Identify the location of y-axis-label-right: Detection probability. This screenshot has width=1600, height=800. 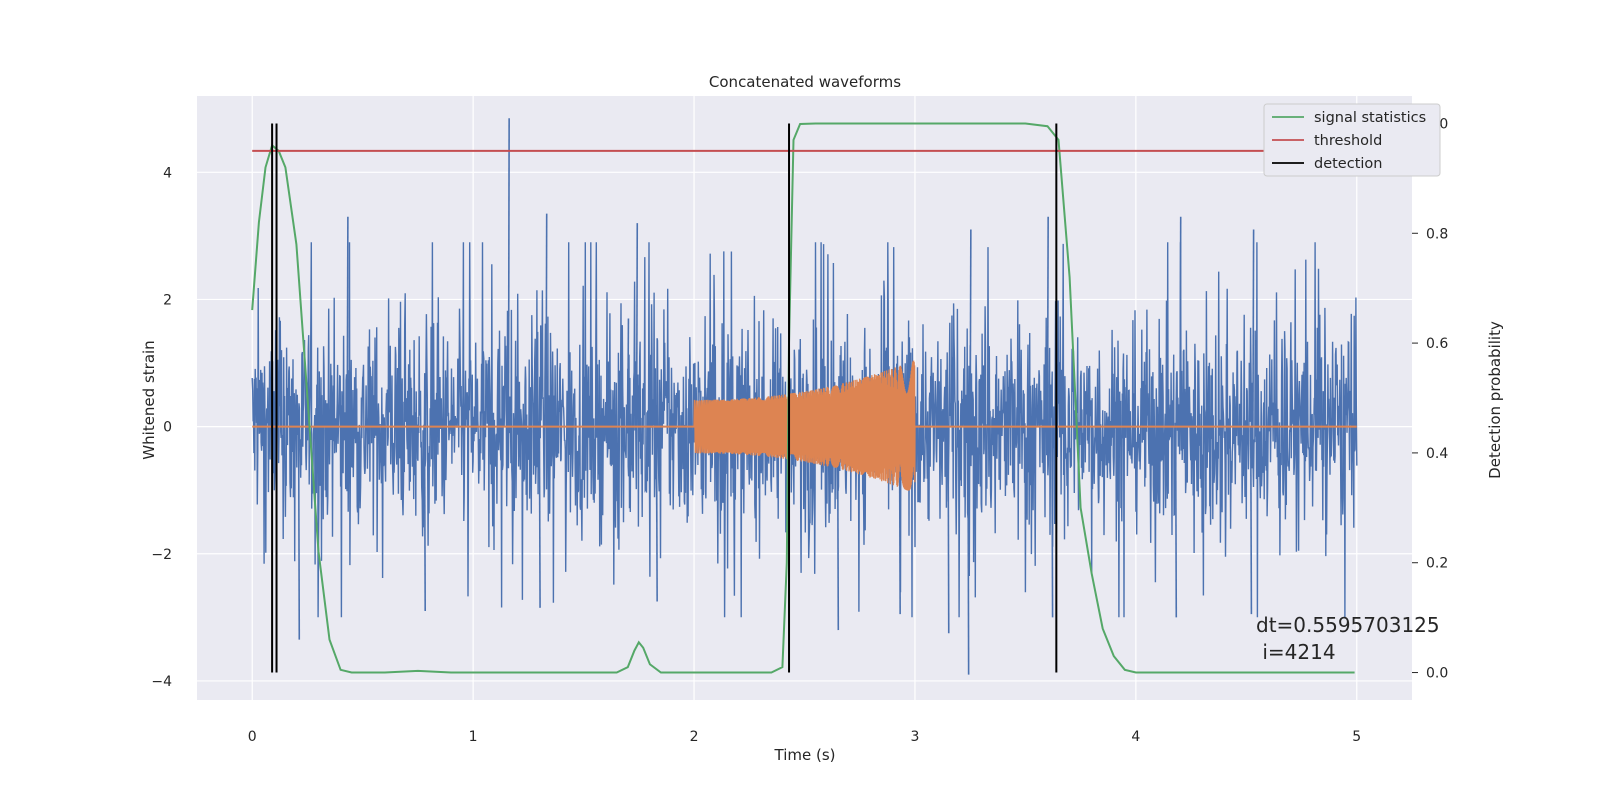
(1495, 400).